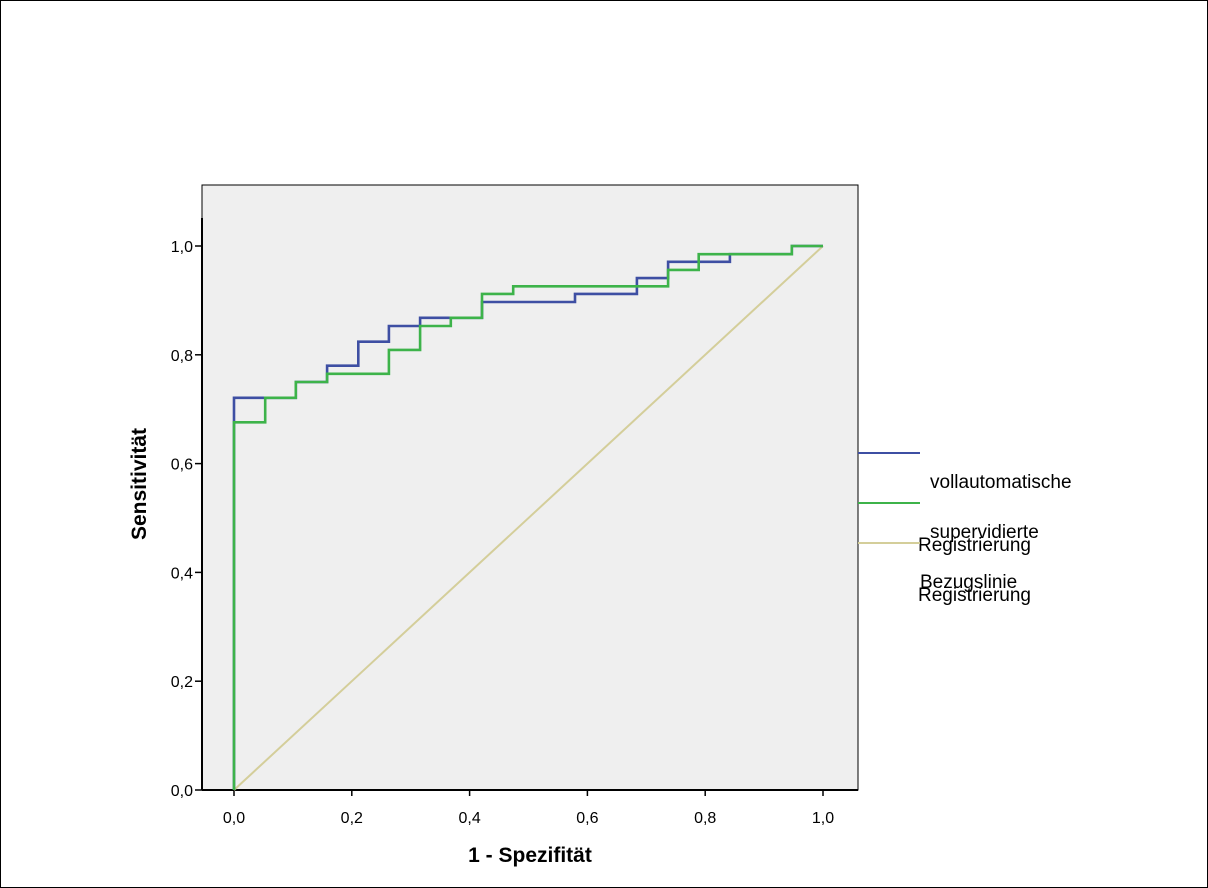  What do you see at coordinates (1008, 561) in the screenshot?
I see `legend-item-bezugslinie: Bezugslinie` at bounding box center [1008, 561].